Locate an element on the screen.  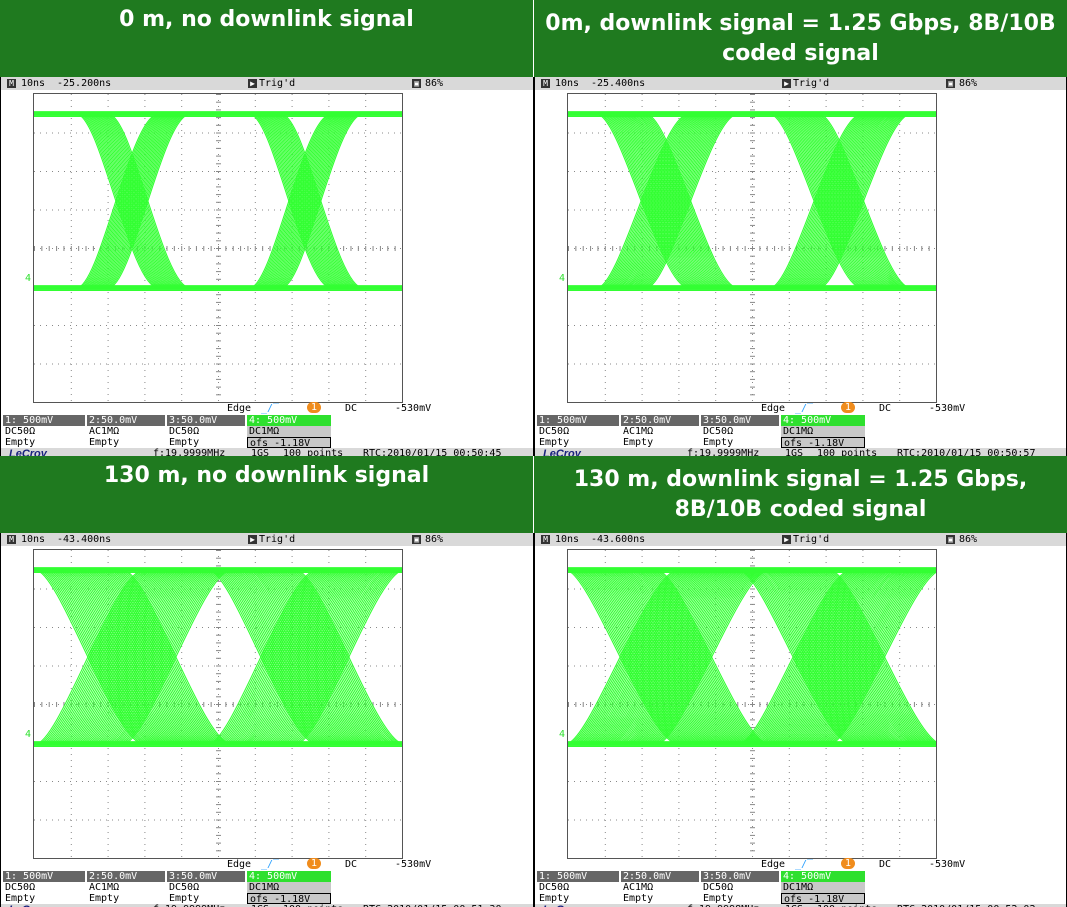
eye-diagram is located at coordinates (754, 704).